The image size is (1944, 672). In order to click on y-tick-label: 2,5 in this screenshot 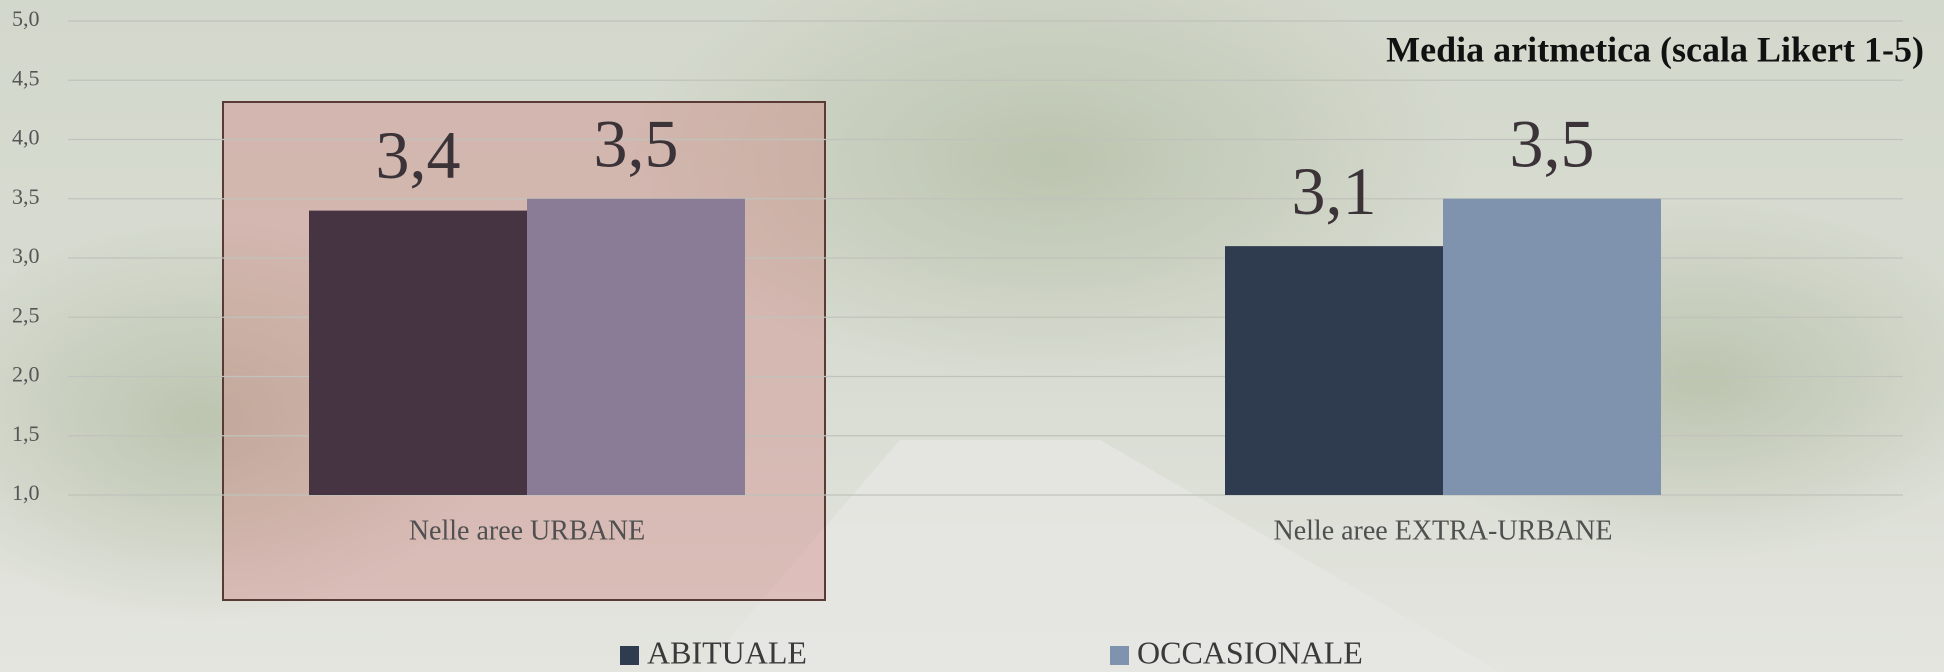, I will do `click(26, 314)`.